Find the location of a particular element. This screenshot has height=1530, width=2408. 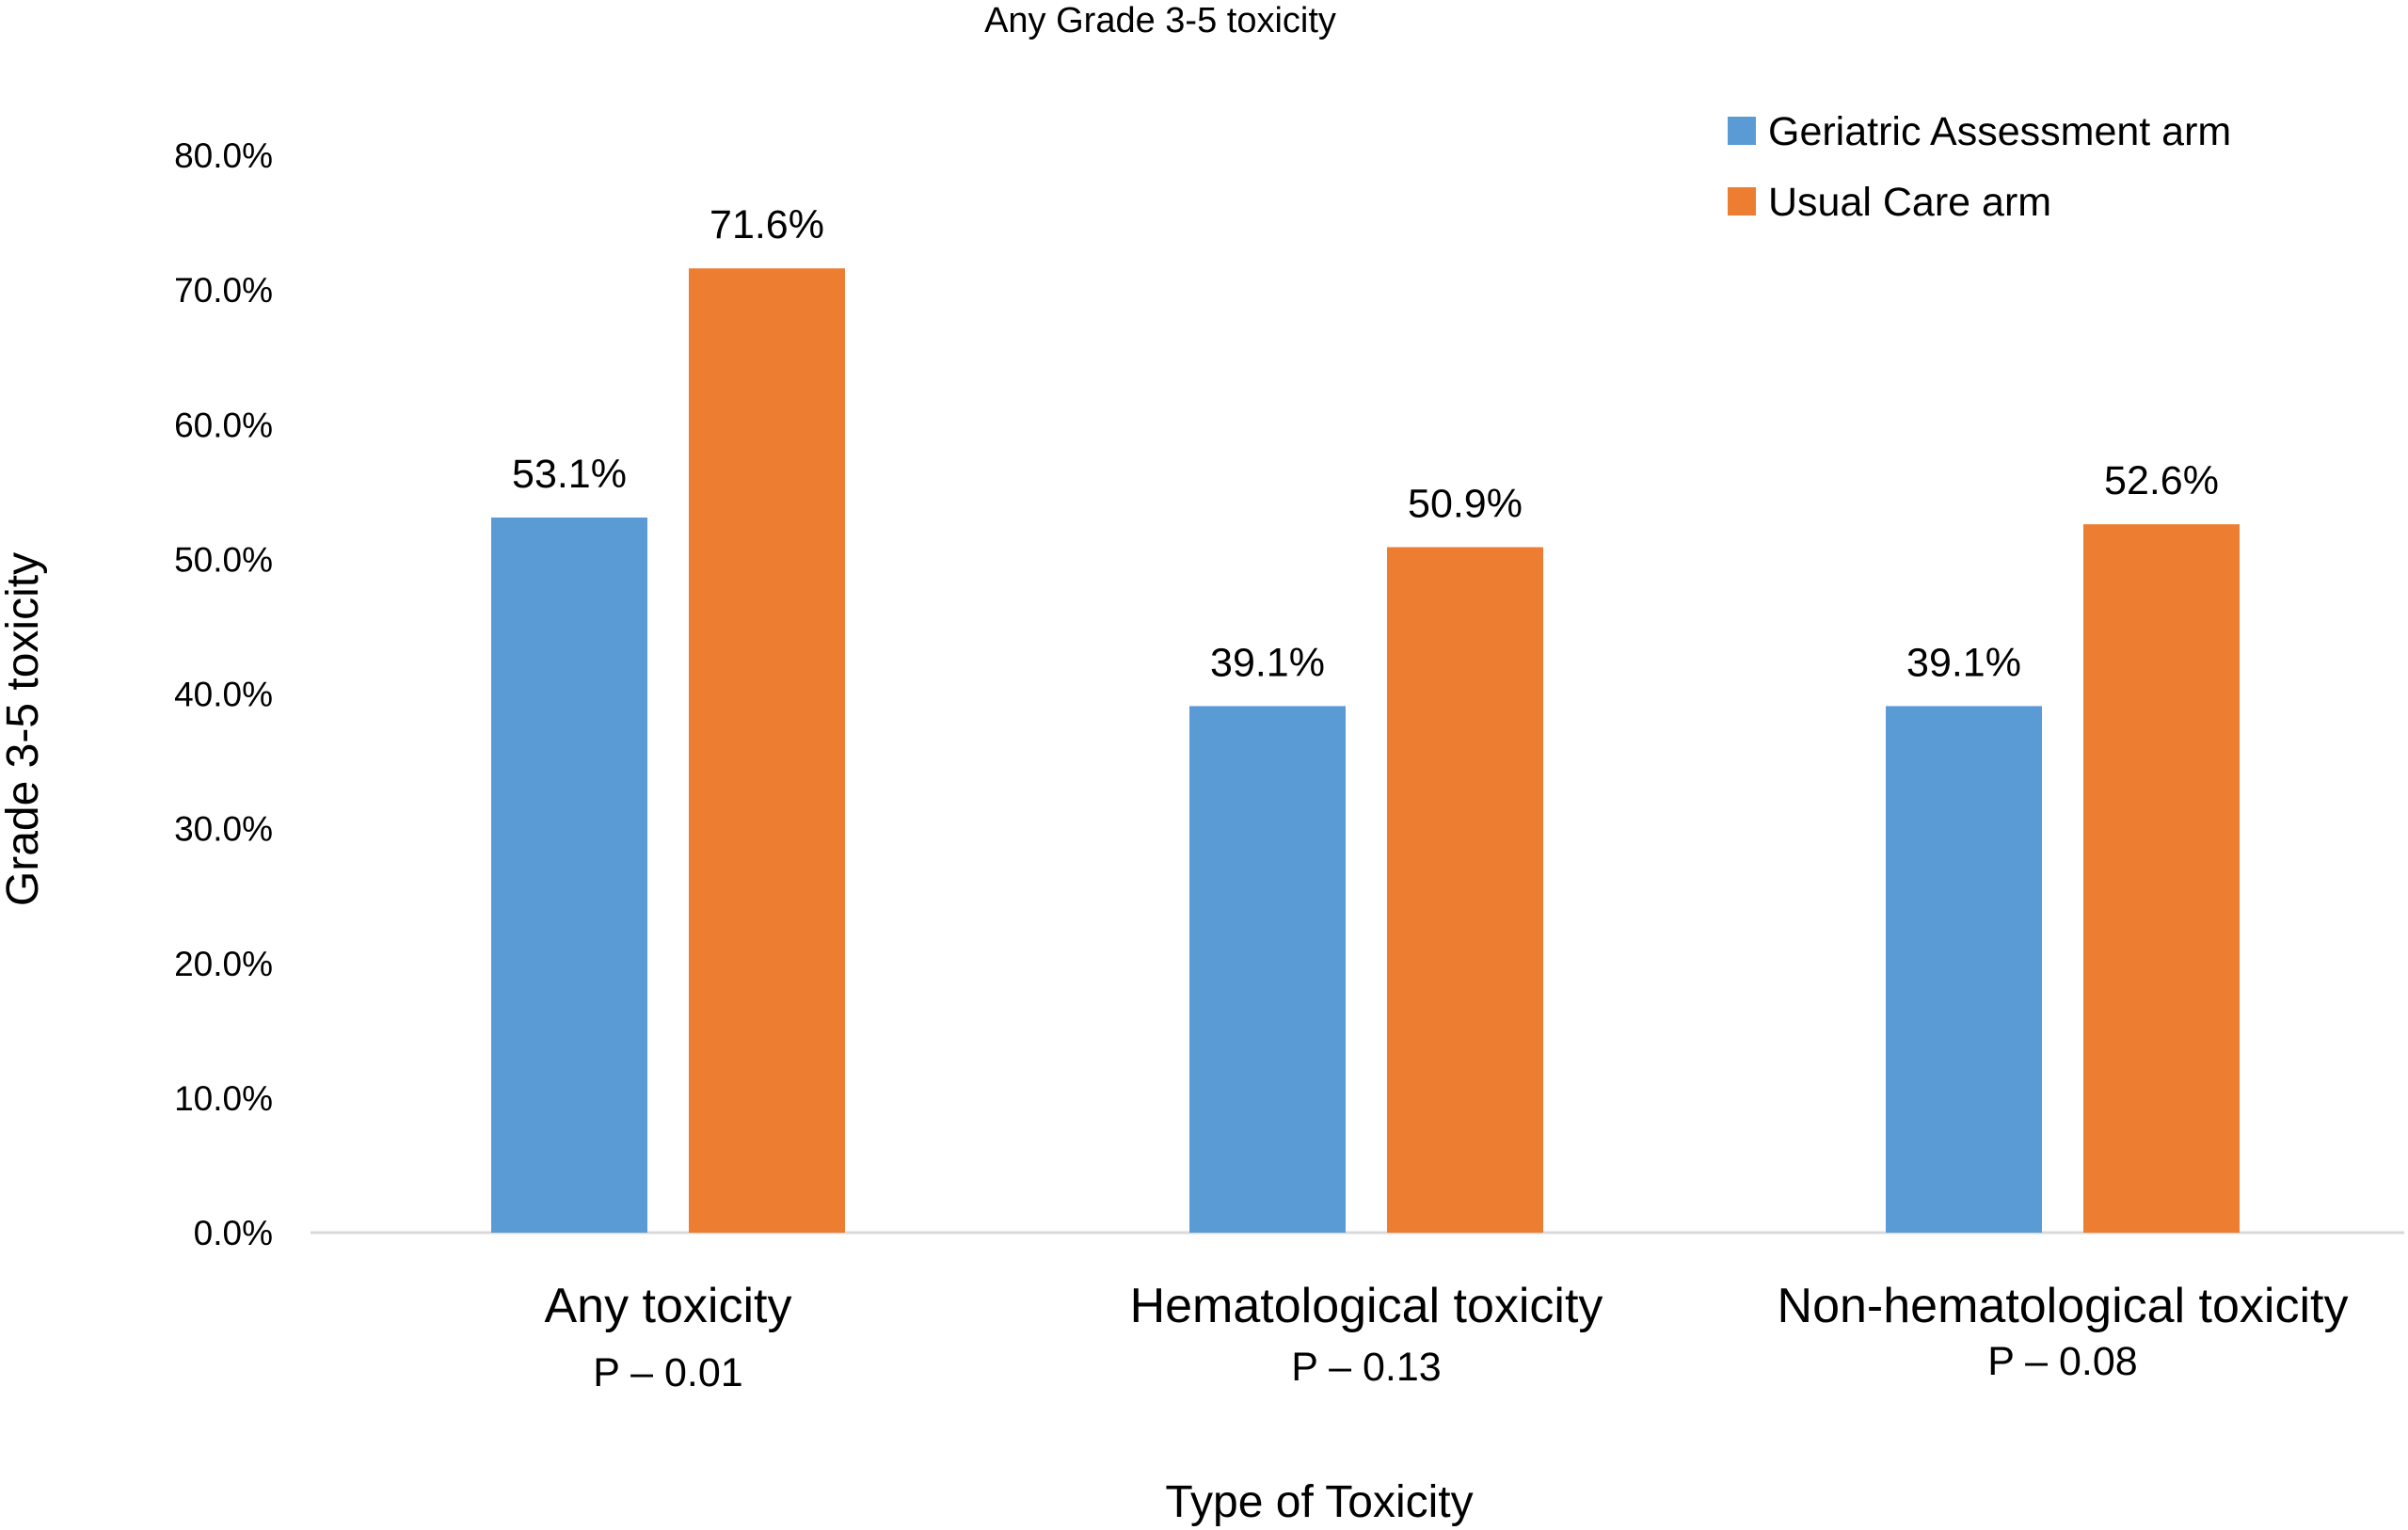

y-tick-label: 50.0% is located at coordinates (223, 559).